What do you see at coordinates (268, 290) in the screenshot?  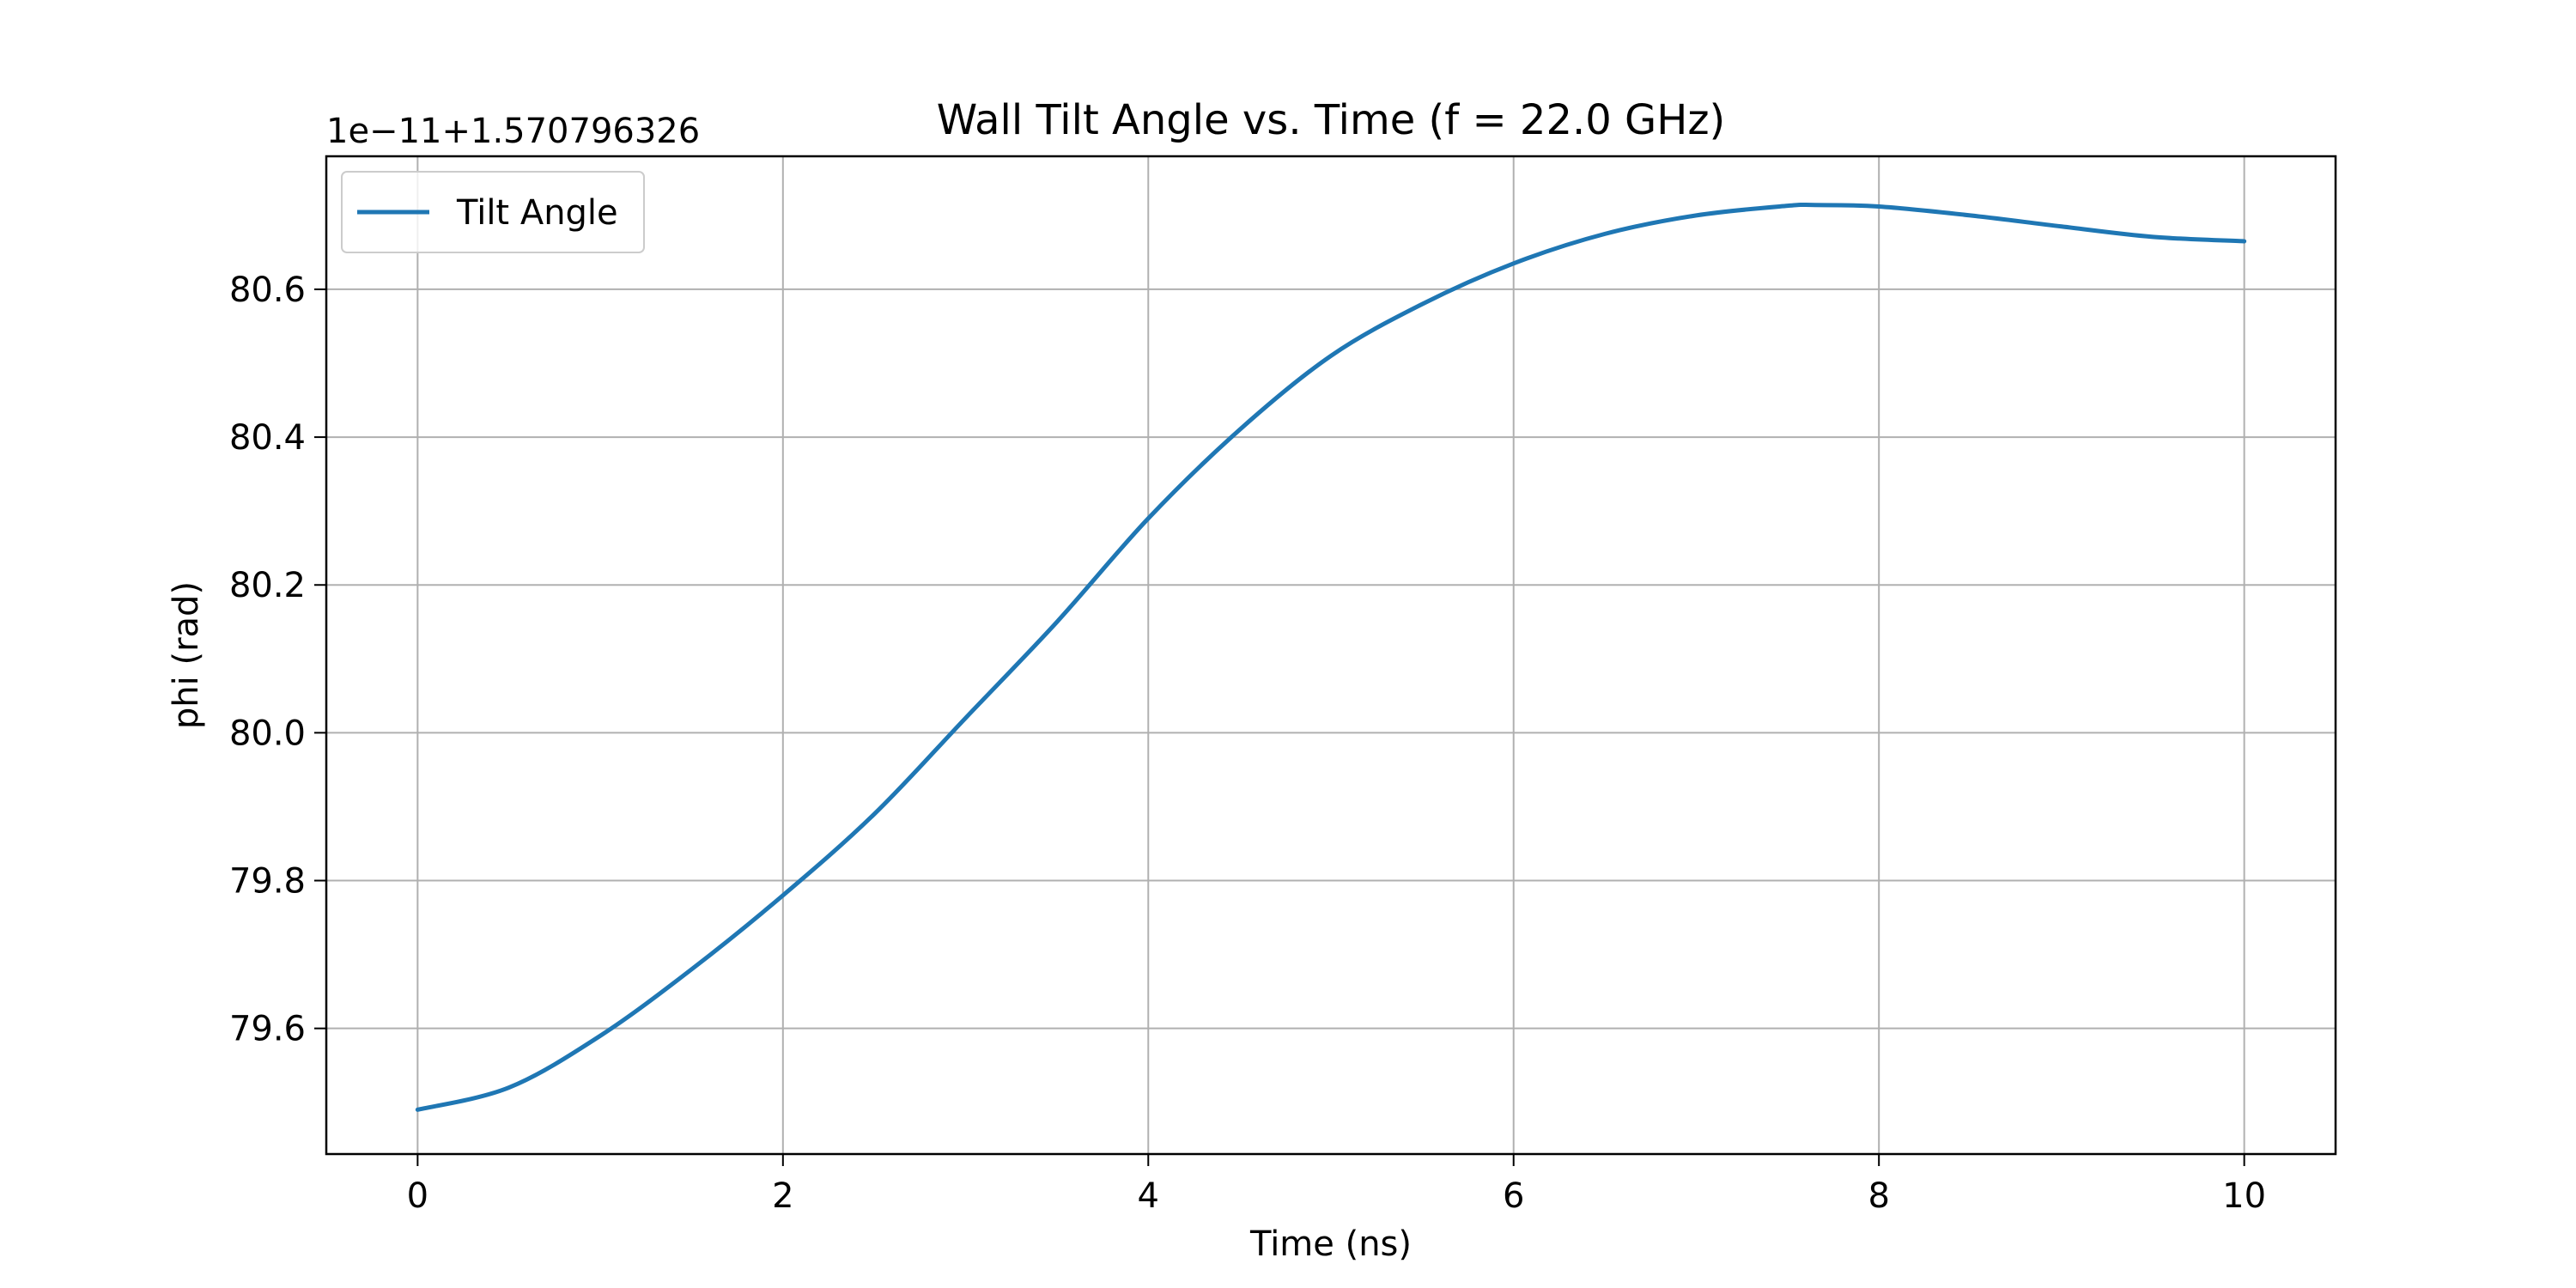 I see `y-tick-label: 80.6` at bounding box center [268, 290].